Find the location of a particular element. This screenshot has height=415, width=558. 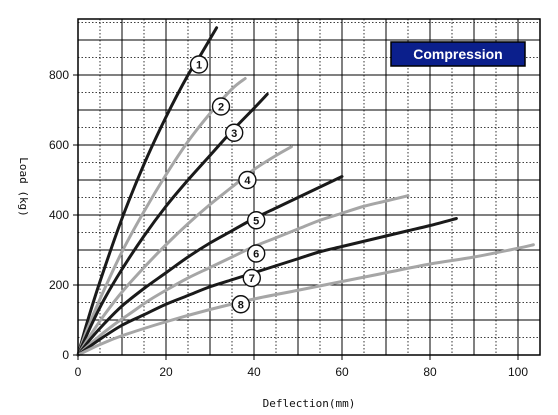

series-marker-4: 4 is located at coordinates (247, 180).